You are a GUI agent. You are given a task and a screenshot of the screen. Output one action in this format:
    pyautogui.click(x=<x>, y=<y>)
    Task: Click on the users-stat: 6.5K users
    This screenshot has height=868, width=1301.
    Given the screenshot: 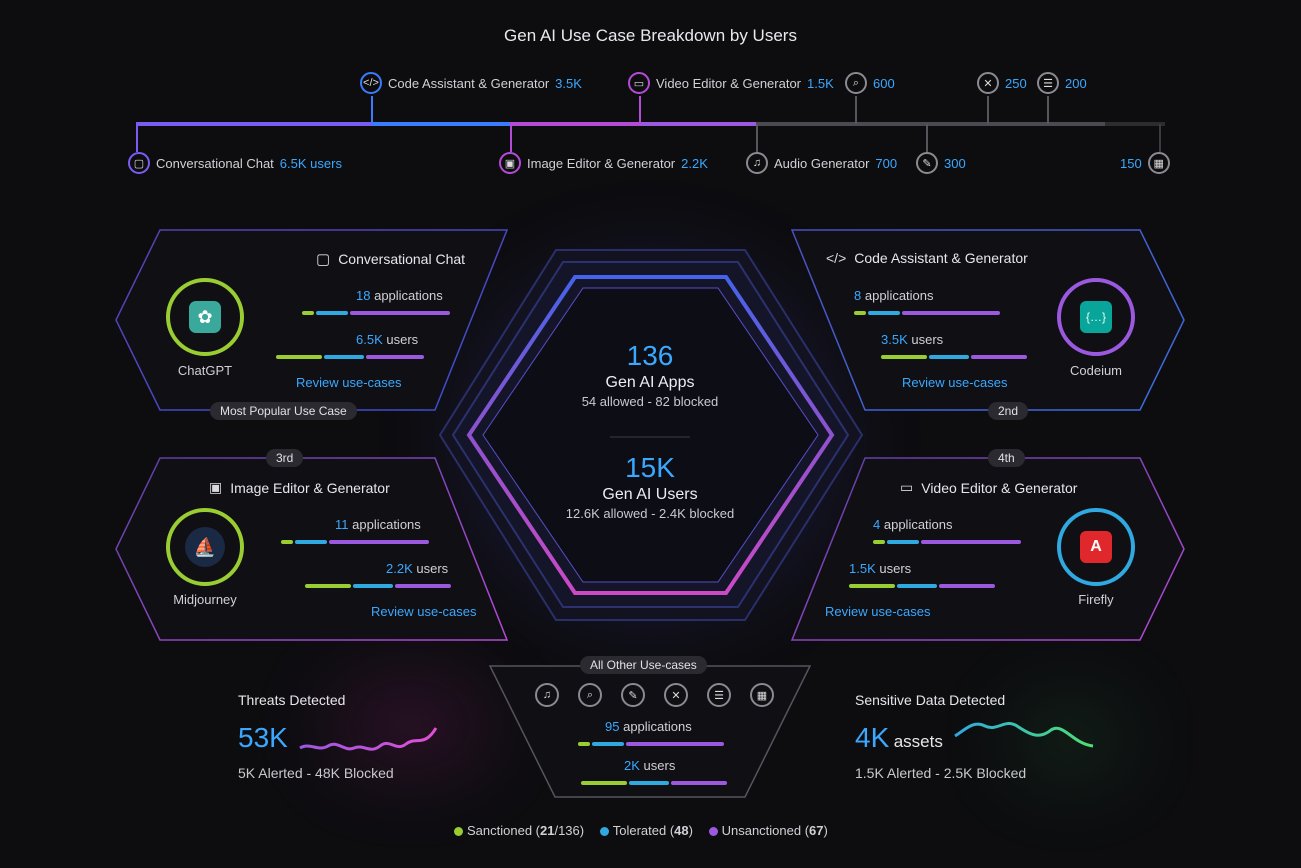 What is the action you would take?
    pyautogui.click(x=387, y=339)
    